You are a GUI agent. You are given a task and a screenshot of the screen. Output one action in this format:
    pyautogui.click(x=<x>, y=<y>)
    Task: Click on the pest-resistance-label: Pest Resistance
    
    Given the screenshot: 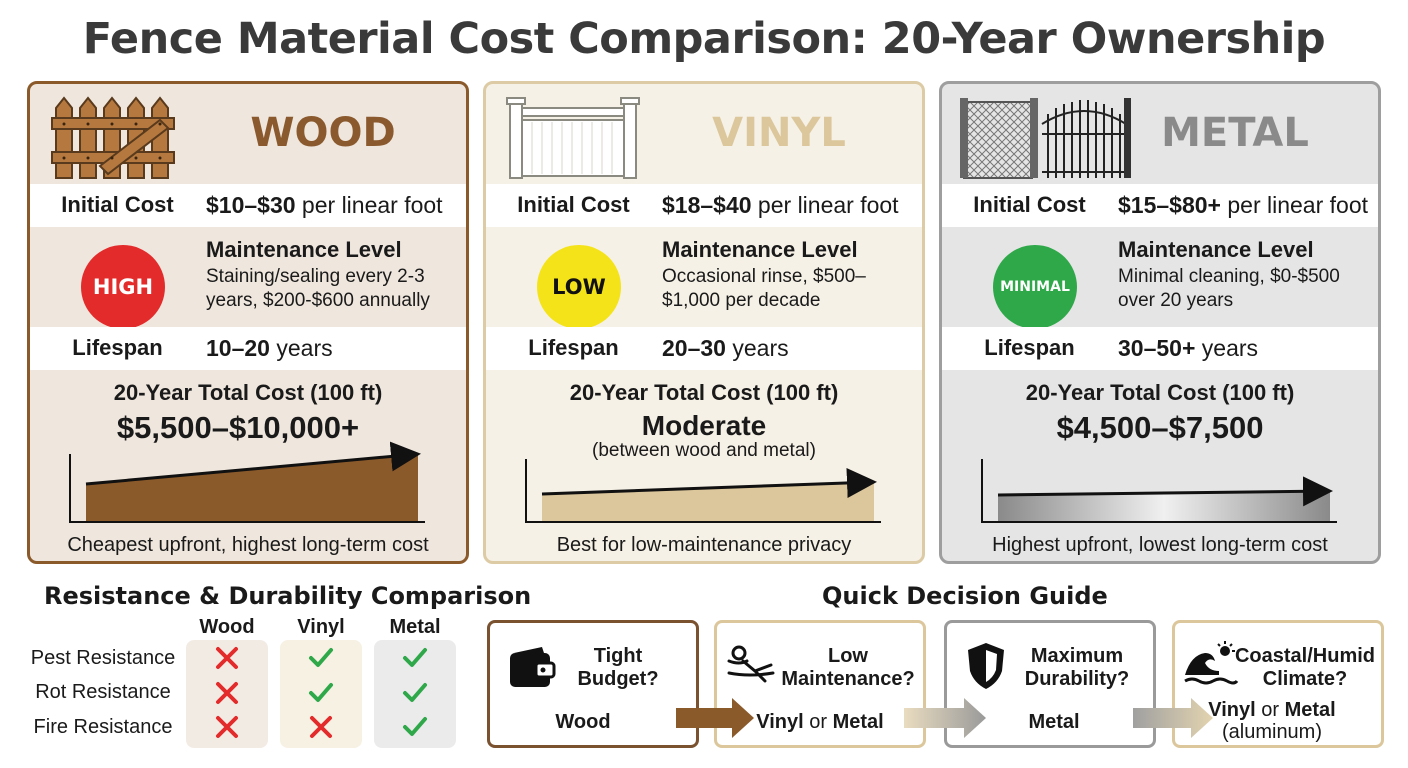 What is the action you would take?
    pyautogui.click(x=103, y=658)
    